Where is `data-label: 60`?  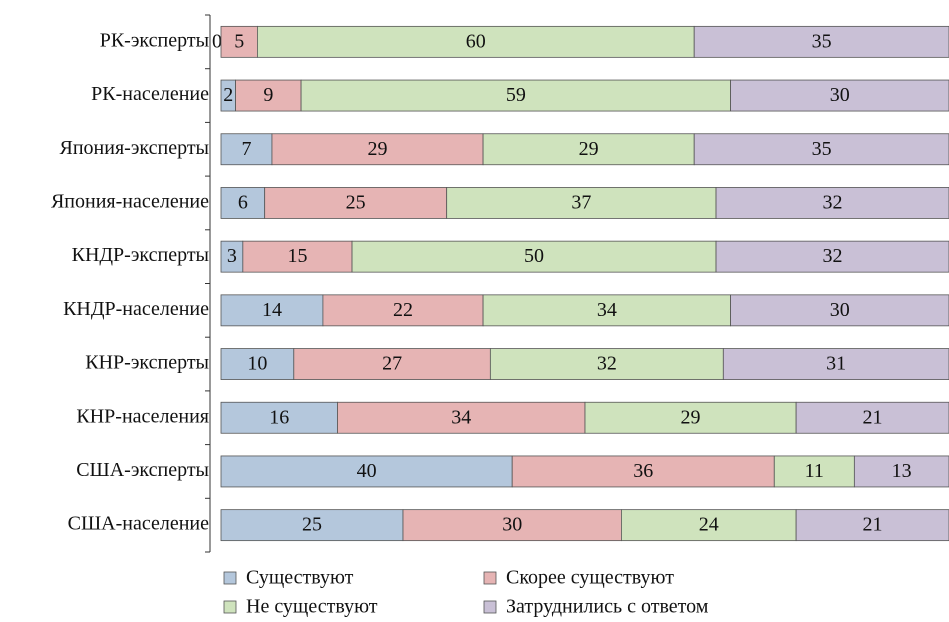
data-label: 60 is located at coordinates (476, 41).